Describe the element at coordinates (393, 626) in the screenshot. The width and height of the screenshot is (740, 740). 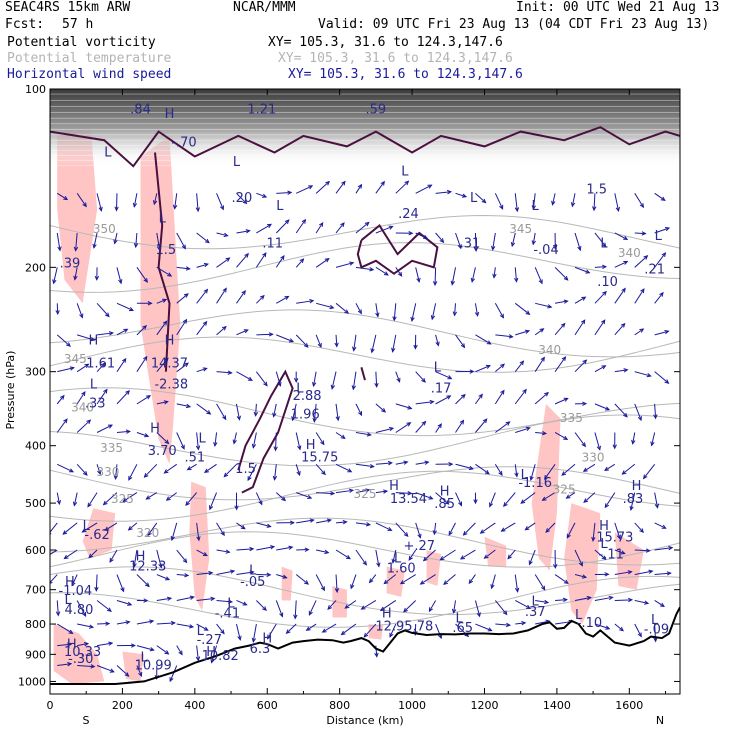
I see `extremum-label: 12.95` at that location.